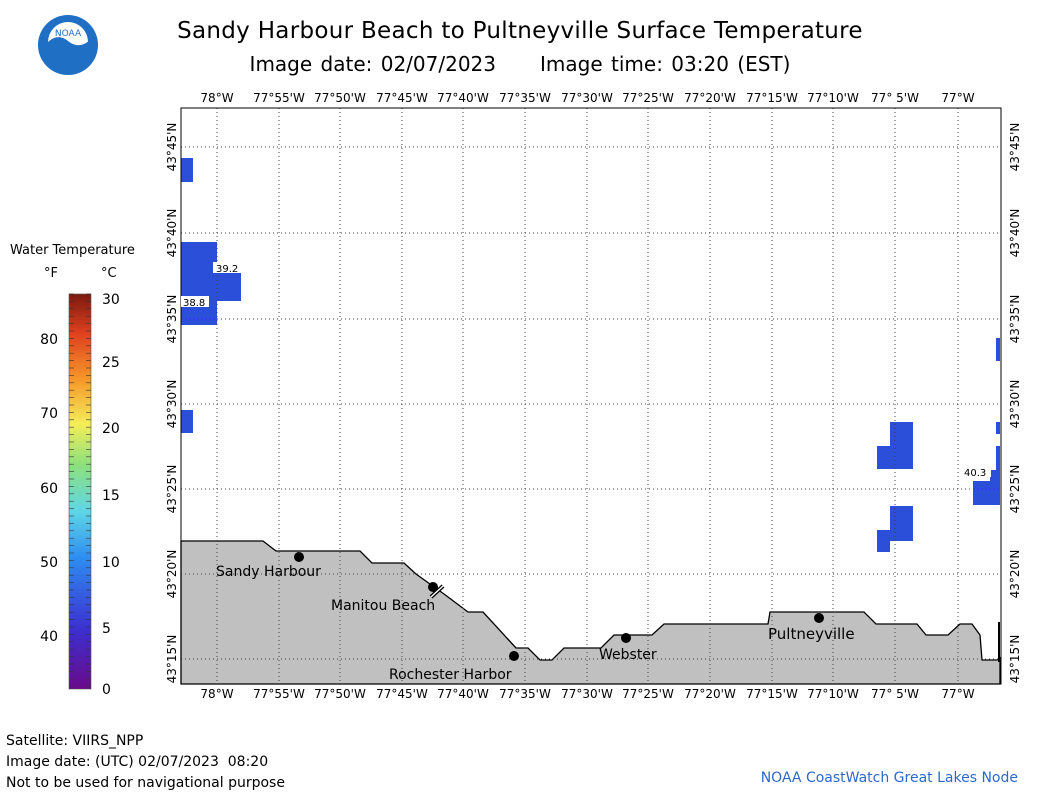 The image size is (1040, 795). What do you see at coordinates (72, 250) in the screenshot?
I see `legend-title: Water Temperature` at bounding box center [72, 250].